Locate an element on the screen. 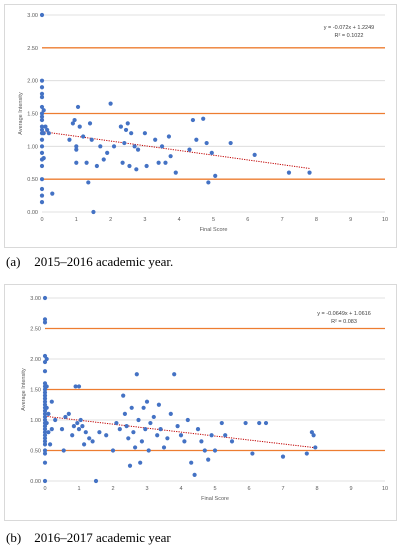 This screenshot has width=403, height=550. chartb-xtick-label: 8 is located at coordinates (316, 489).